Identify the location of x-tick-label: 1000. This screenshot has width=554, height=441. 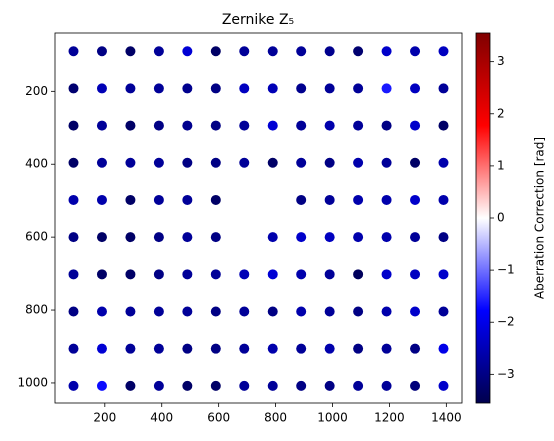
(332, 418).